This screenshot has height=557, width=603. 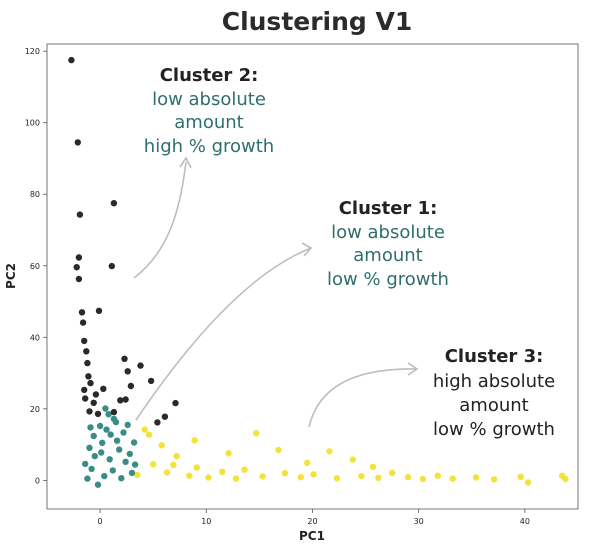 I want to click on y-tick-label: 80, so click(x=35, y=194).